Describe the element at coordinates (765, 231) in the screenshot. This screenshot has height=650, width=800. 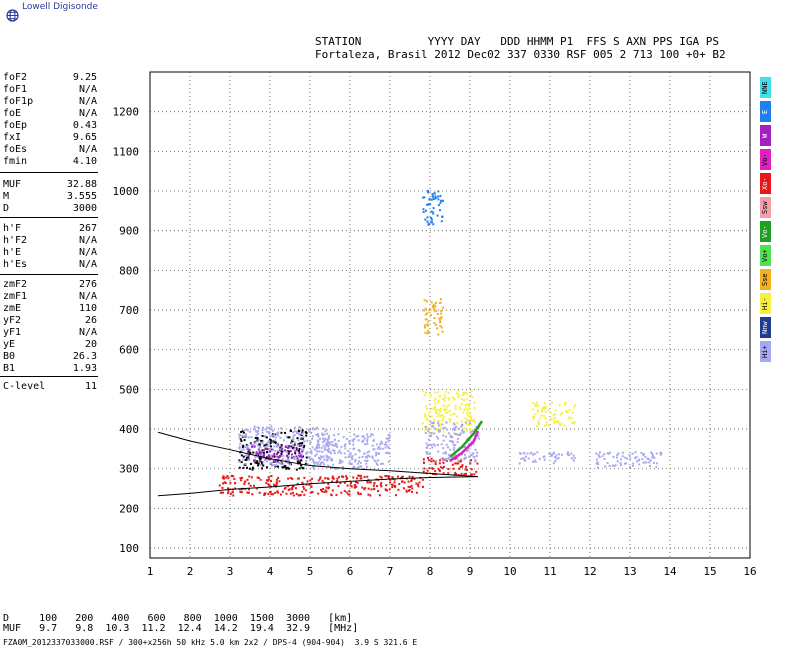
I see `legend-label: Vo-` at that location.